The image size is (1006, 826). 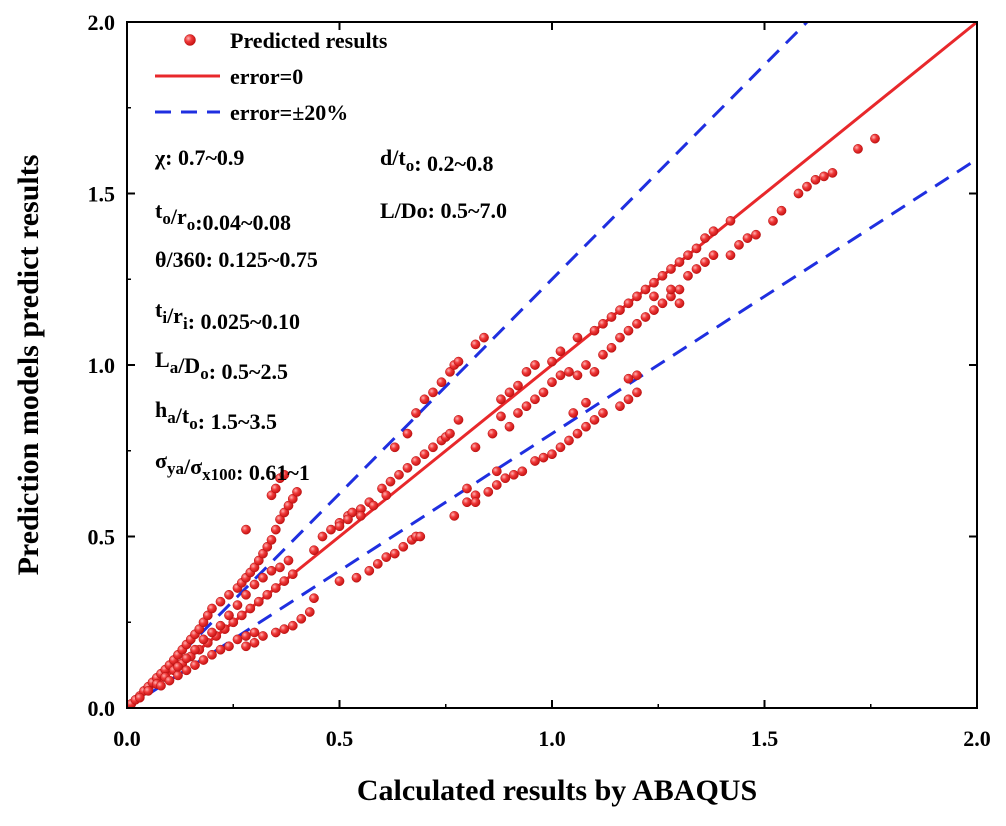 I want to click on y-tick-label: 2.0, so click(x=102, y=22).